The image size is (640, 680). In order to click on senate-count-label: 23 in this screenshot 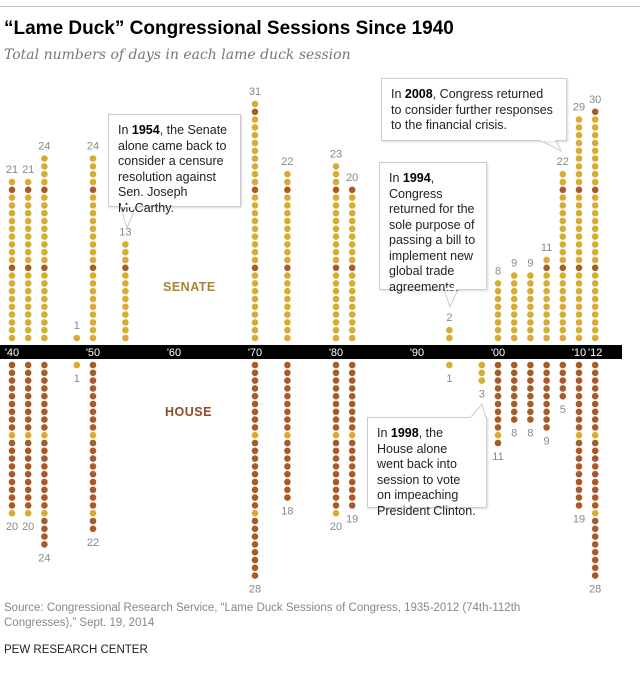, I will do `click(336, 154)`.